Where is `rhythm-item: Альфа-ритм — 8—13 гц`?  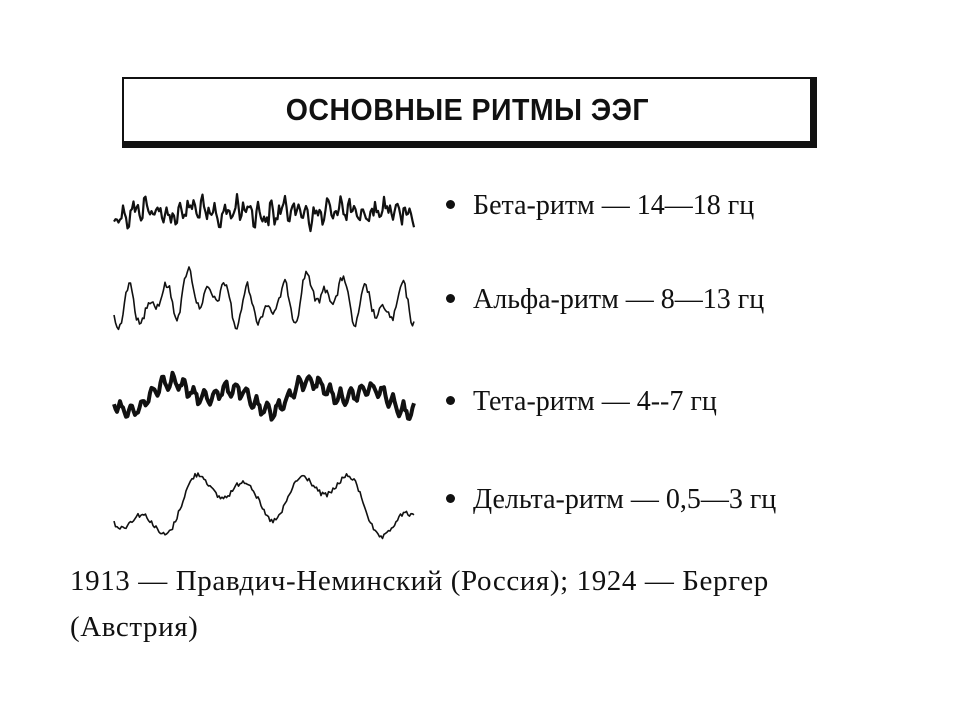
rhythm-item: Альфа-ритм — 8—13 гц is located at coordinates (605, 300).